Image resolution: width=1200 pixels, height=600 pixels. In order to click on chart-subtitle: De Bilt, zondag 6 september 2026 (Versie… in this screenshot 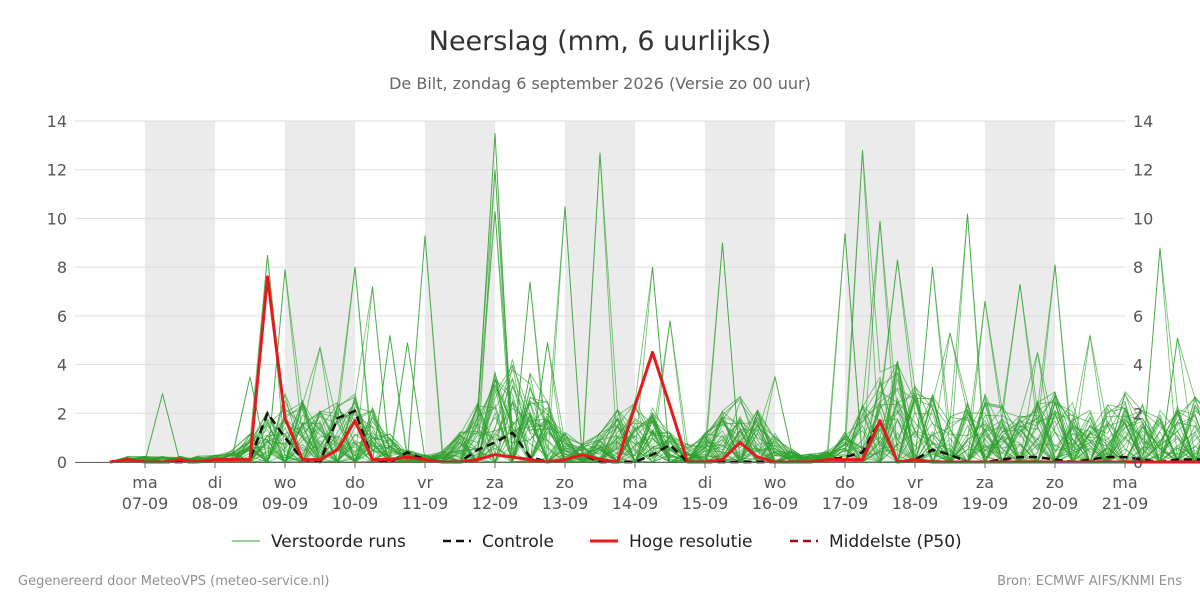, I will do `click(600, 83)`.